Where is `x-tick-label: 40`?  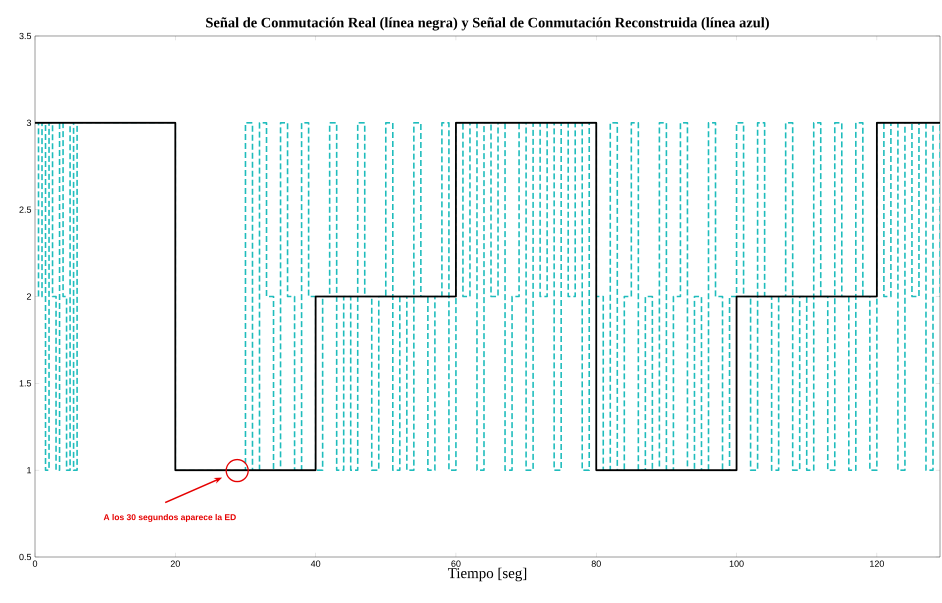 x-tick-label: 40 is located at coordinates (315, 563).